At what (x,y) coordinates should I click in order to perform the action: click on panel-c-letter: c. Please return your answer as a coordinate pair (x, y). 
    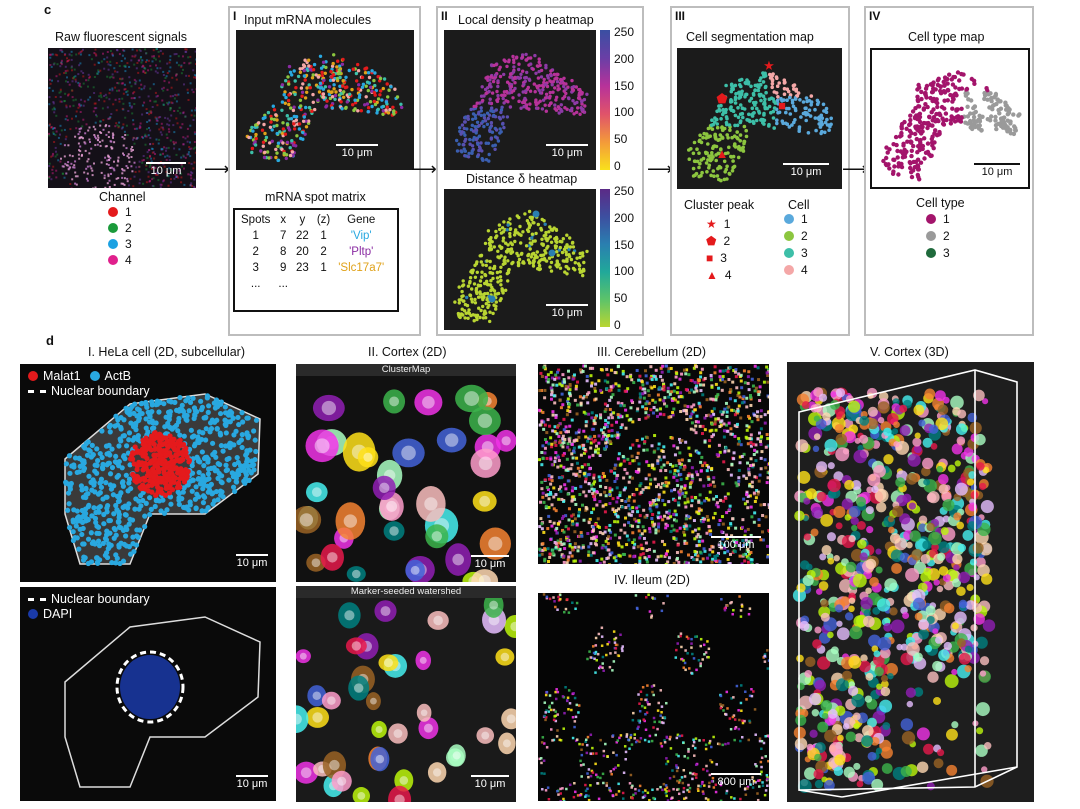
    Looking at the image, I should click on (48, 9).